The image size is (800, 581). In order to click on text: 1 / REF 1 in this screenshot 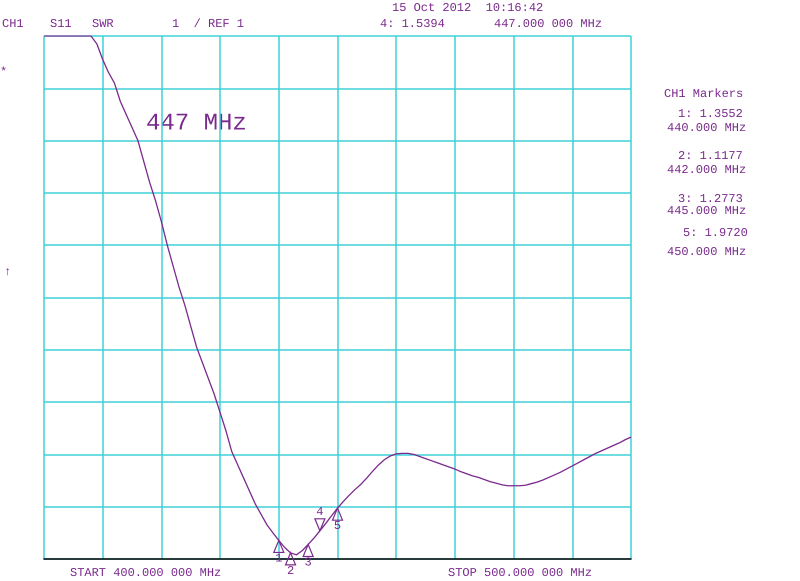, I will do `click(208, 24)`.